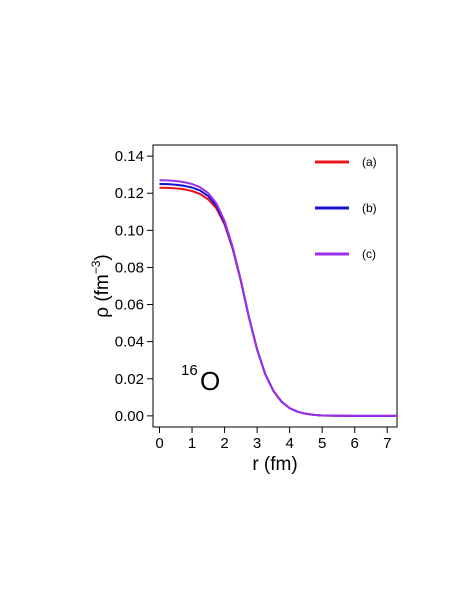 Image resolution: width=474 pixels, height=614 pixels. What do you see at coordinates (274, 464) in the screenshot?
I see `x-axis-title: r (fm)` at bounding box center [274, 464].